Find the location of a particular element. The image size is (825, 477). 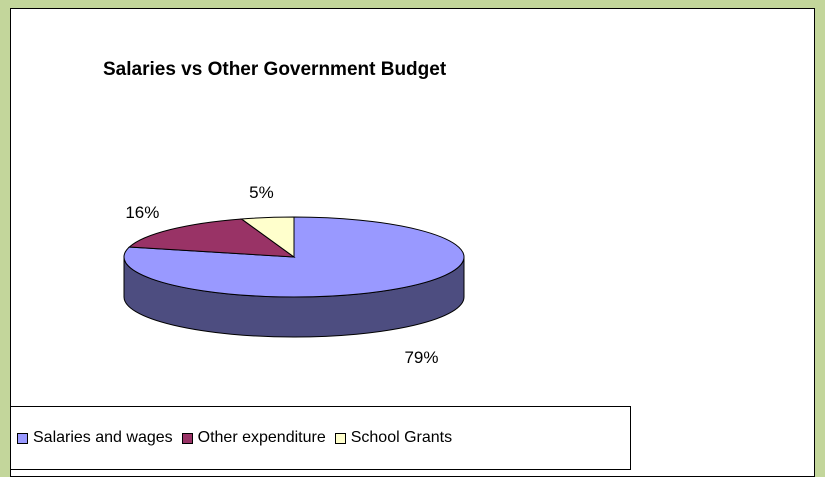

legend-item-other: Other expenditure is located at coordinates (253, 438).